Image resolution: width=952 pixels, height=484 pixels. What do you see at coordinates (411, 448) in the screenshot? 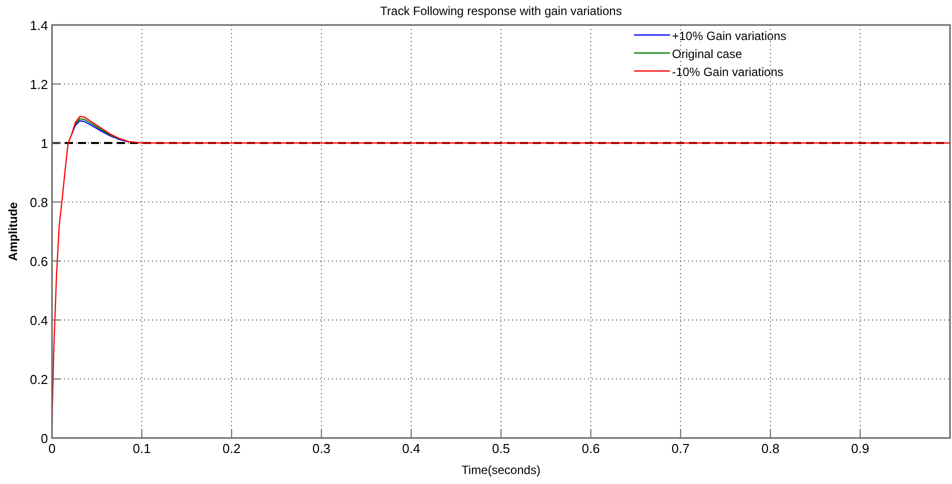
I see `x-tick-label: 0.4` at bounding box center [411, 448].